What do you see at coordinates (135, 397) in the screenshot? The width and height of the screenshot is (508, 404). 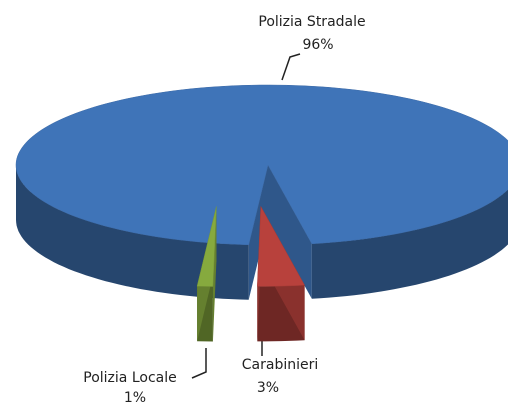 I see `slice-value-label: 1%` at bounding box center [135, 397].